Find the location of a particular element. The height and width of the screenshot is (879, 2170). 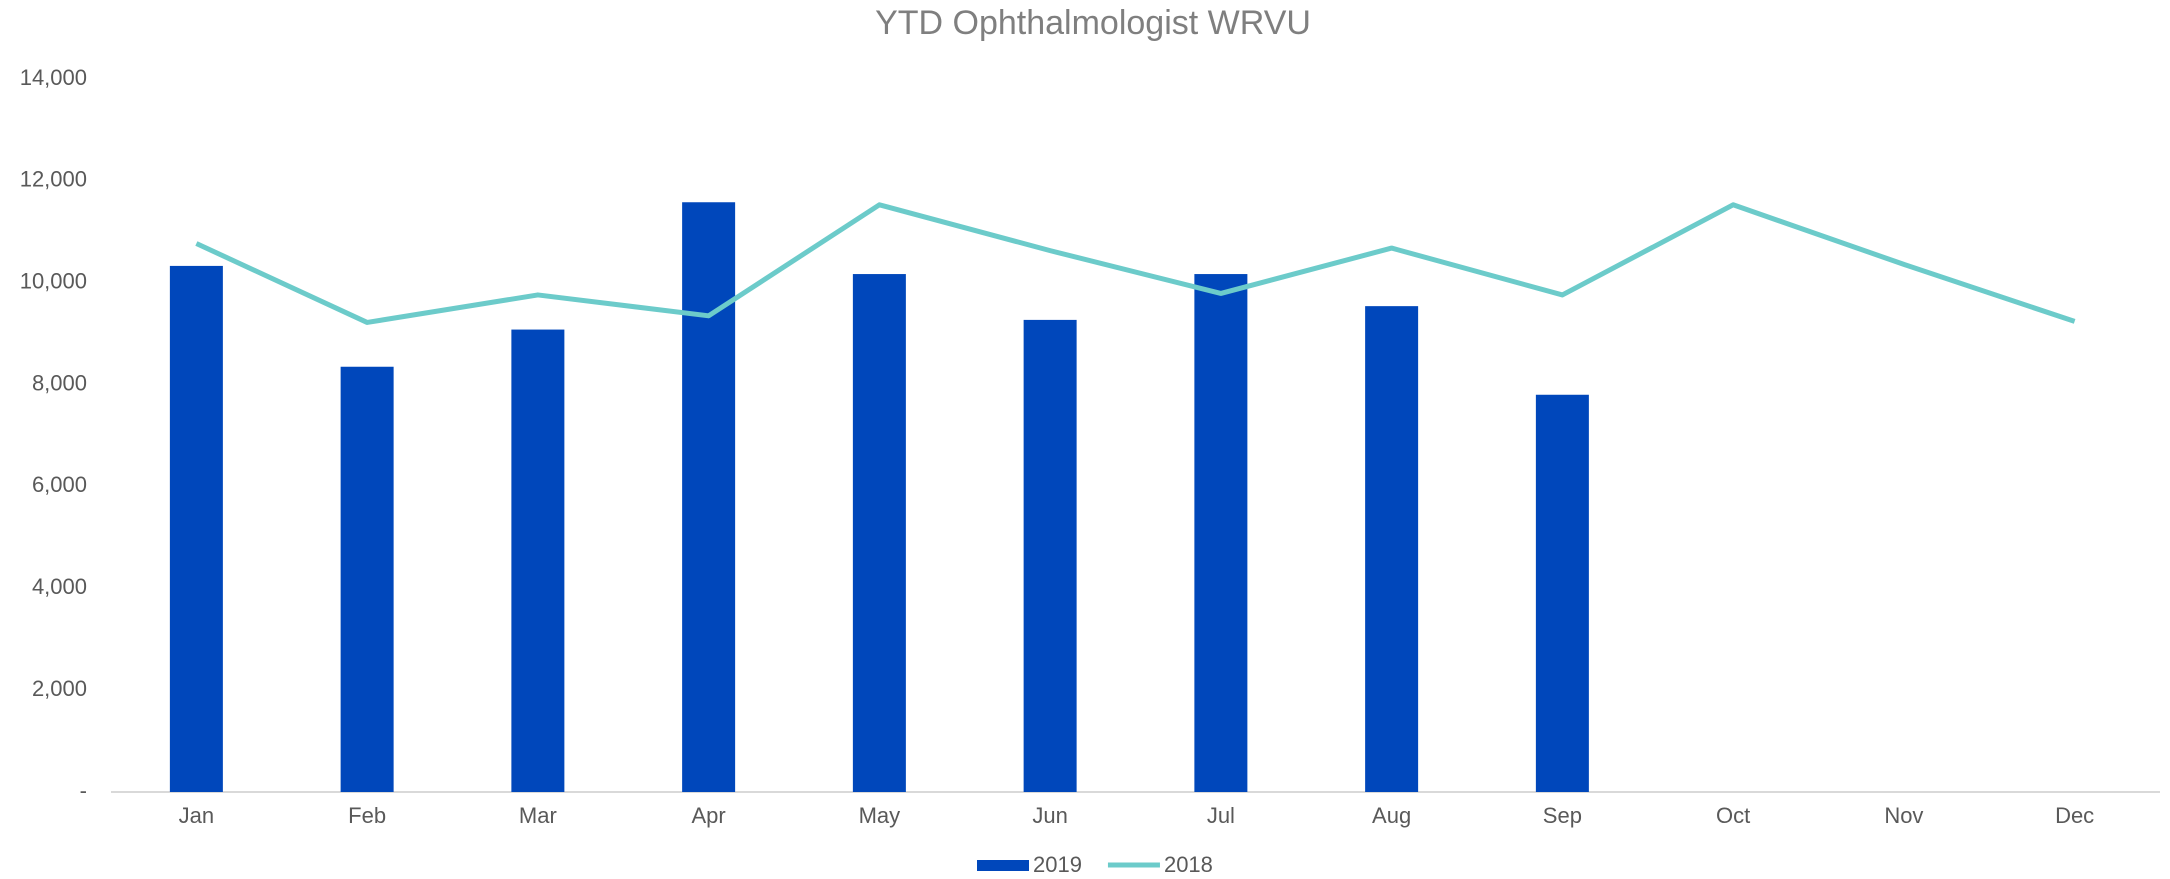

legend-swatch is located at coordinates (1003, 865).